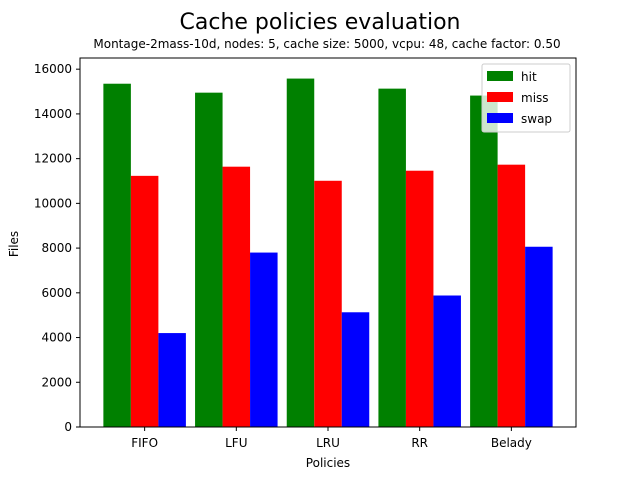 The width and height of the screenshot is (640, 480). What do you see at coordinates (53, 203) in the screenshot?
I see `y-tick-label-10000: 10000` at bounding box center [53, 203].